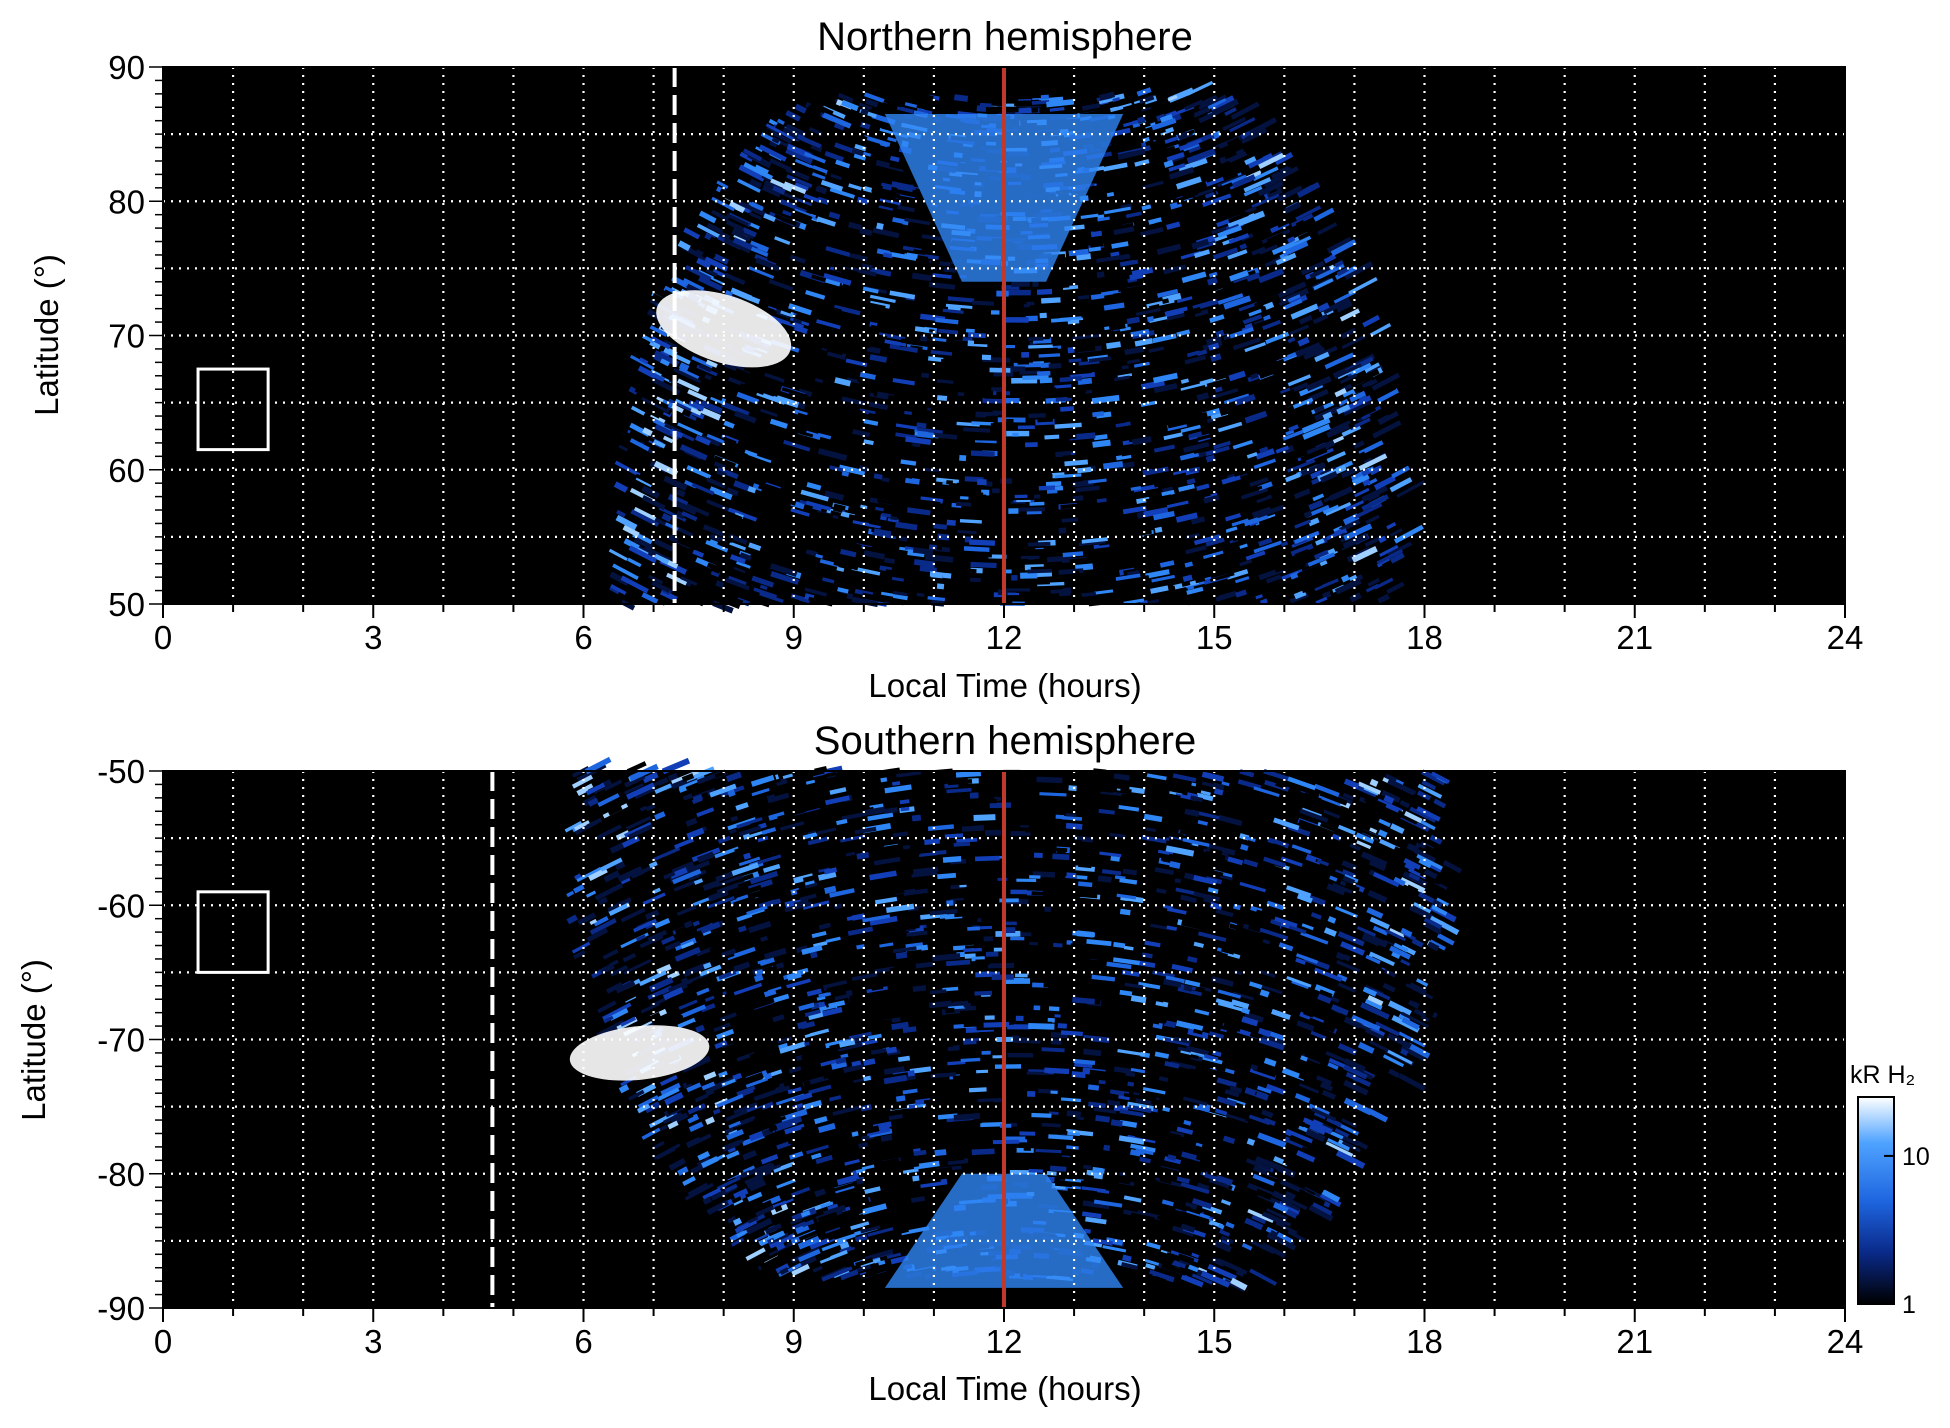  I want to click on y-tick-label: 90, so click(126, 67).